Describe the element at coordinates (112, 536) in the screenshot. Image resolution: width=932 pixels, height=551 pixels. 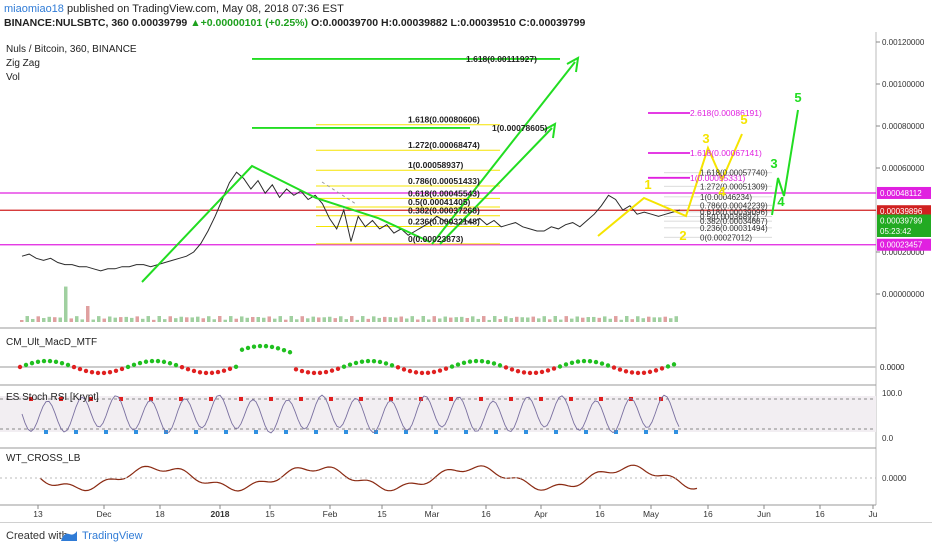
I see `tradingview-brand: TradingView` at that location.